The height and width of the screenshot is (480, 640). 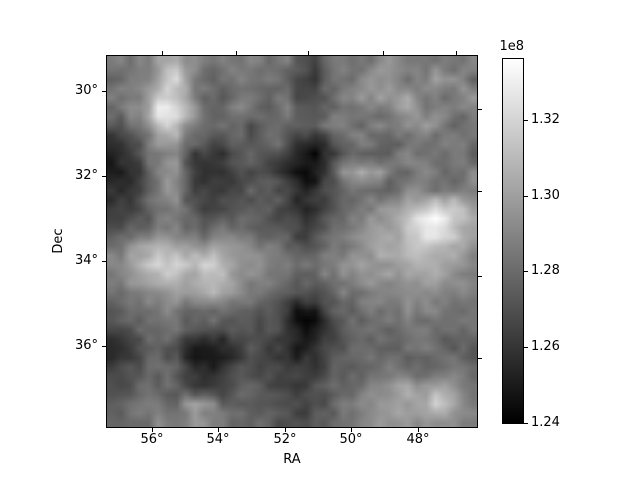 I want to click on y-axis-tick-label: 30°, so click(x=86, y=90).